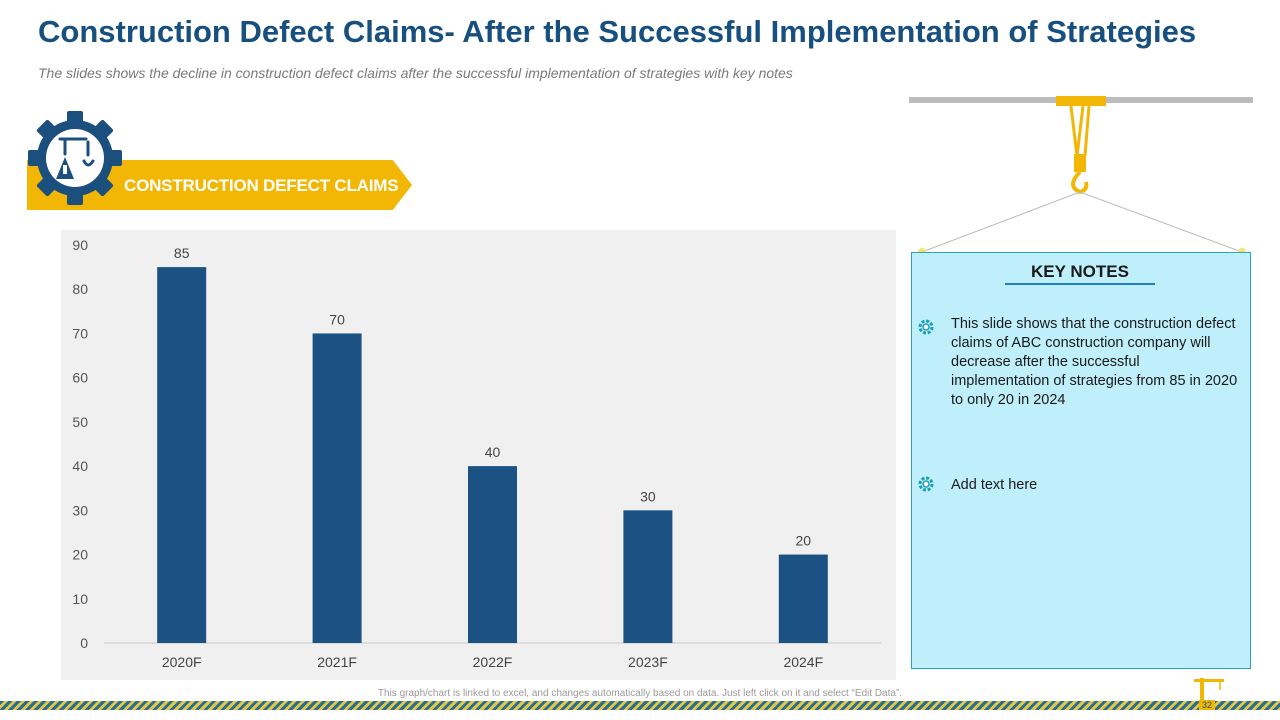  What do you see at coordinates (80, 422) in the screenshot?
I see `y-tick-label: 50` at bounding box center [80, 422].